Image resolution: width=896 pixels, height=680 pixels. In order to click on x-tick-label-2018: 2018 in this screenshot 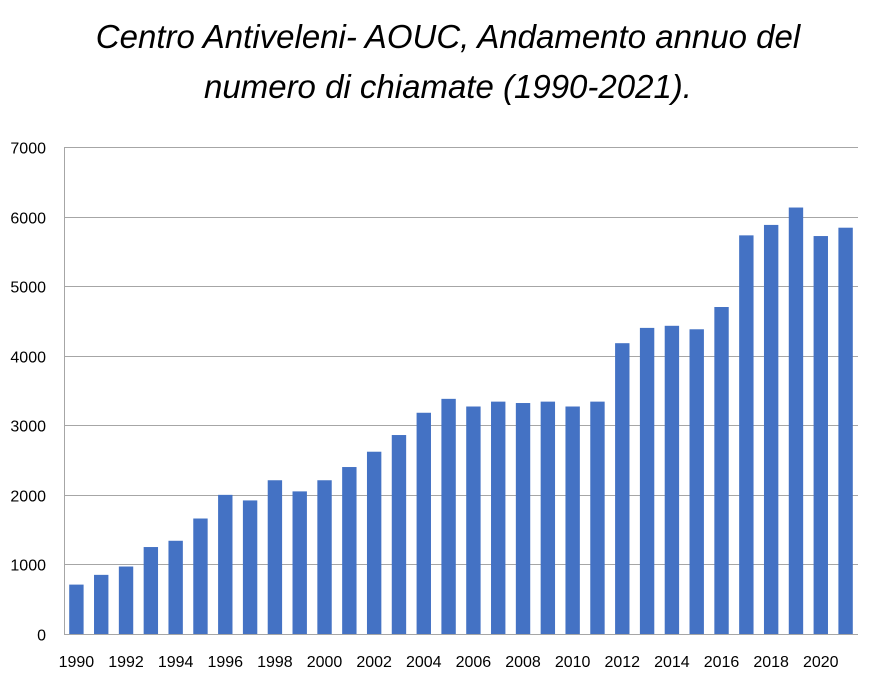, I will do `click(771, 662)`.